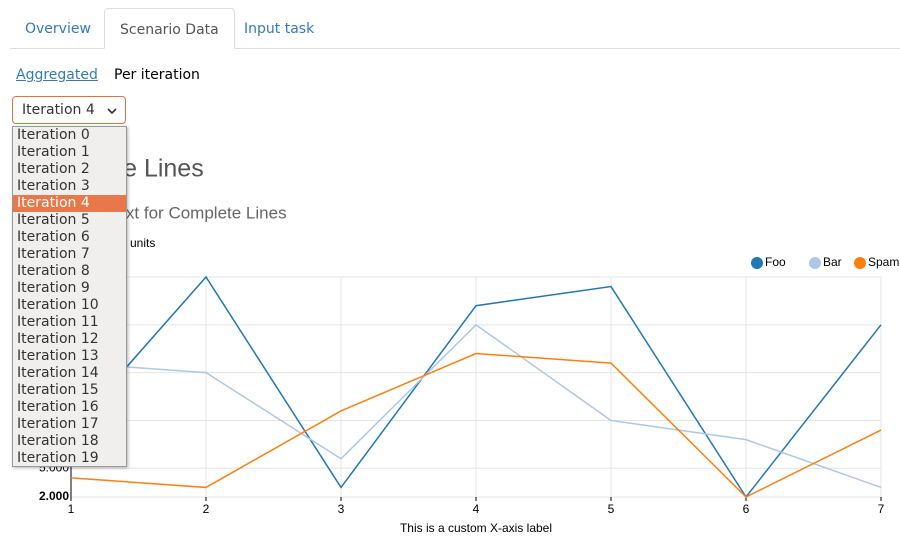 The height and width of the screenshot is (540, 900). I want to click on x-tick-label: 5, so click(611, 509).